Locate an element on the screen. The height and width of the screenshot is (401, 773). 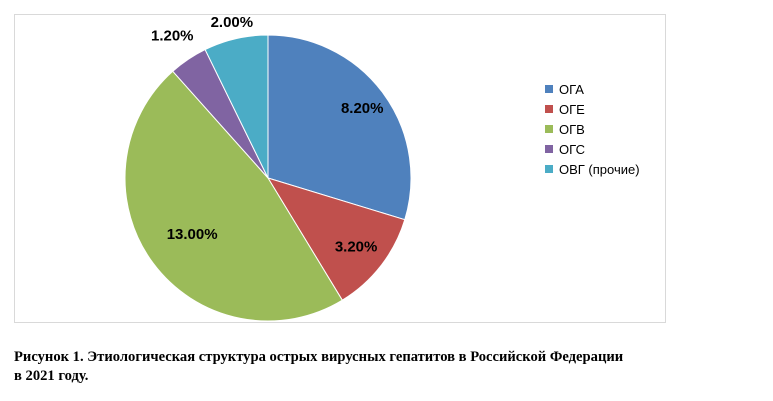
slice-data-label-1: 8.20% is located at coordinates (362, 108).